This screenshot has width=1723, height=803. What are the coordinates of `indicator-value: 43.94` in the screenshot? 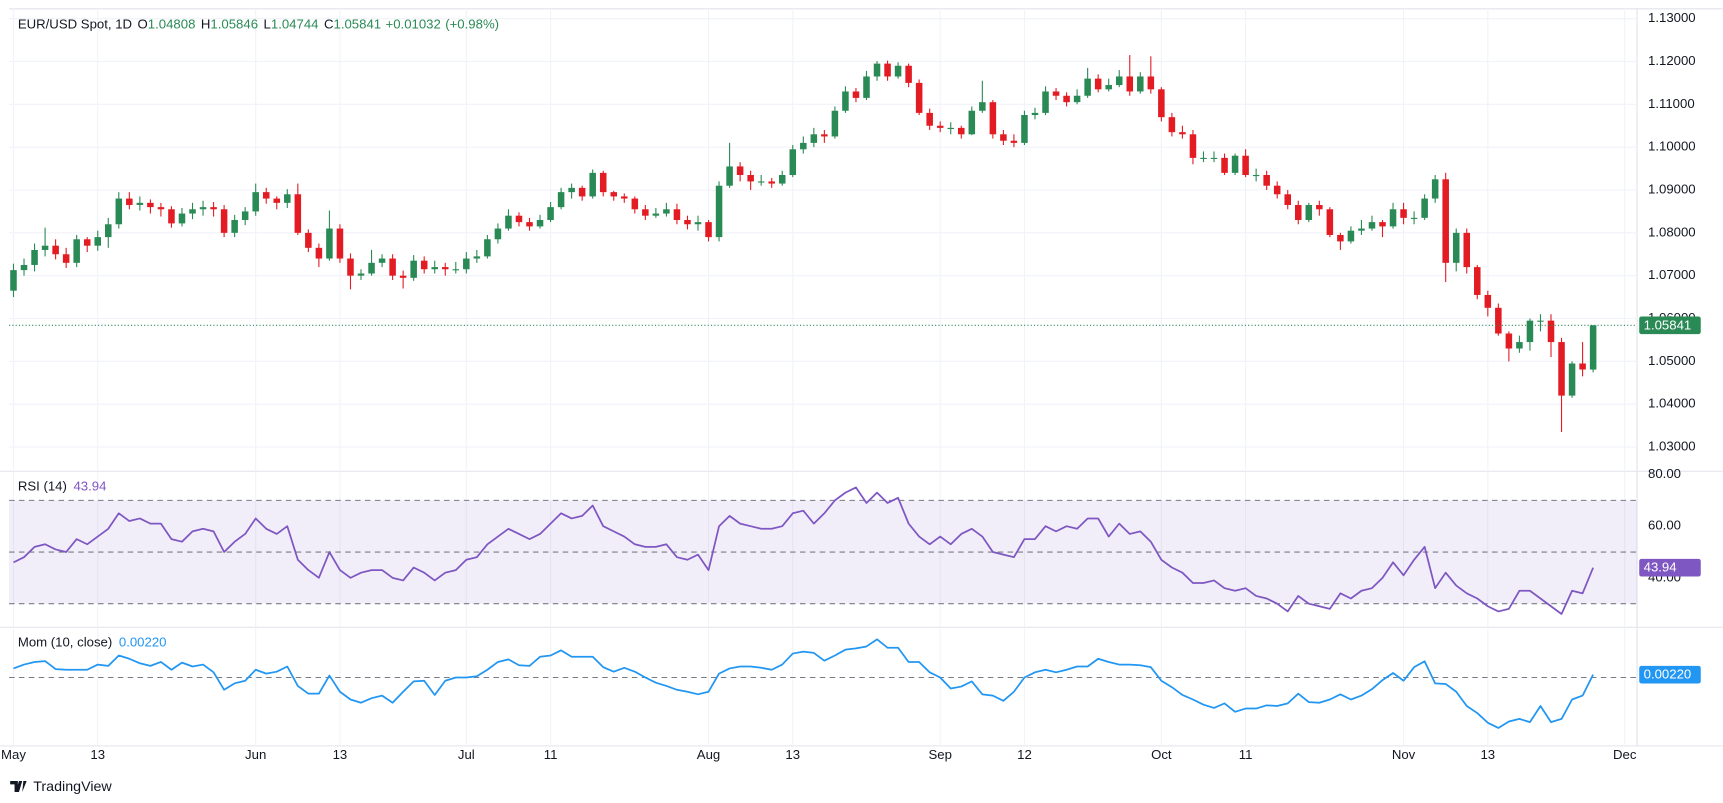 It's located at (89, 486).